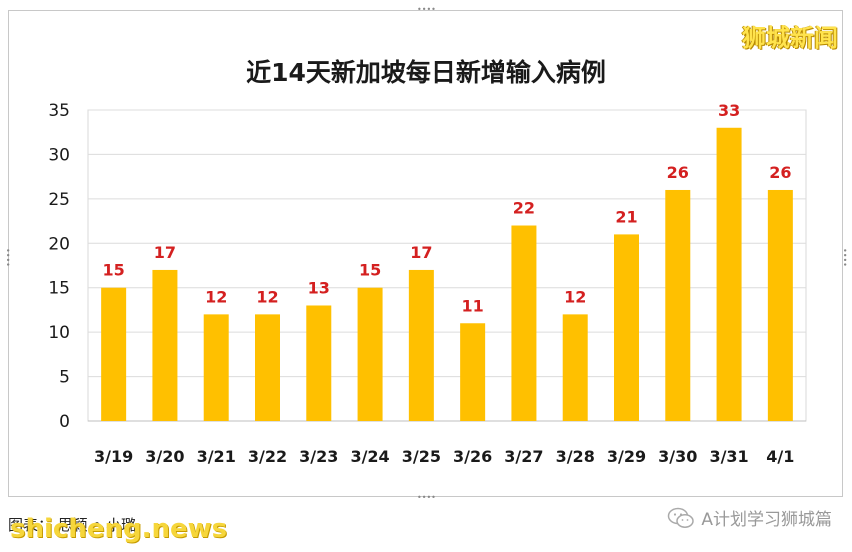  What do you see at coordinates (59, 244) in the screenshot?
I see `y-tick-label: 20` at bounding box center [59, 244].